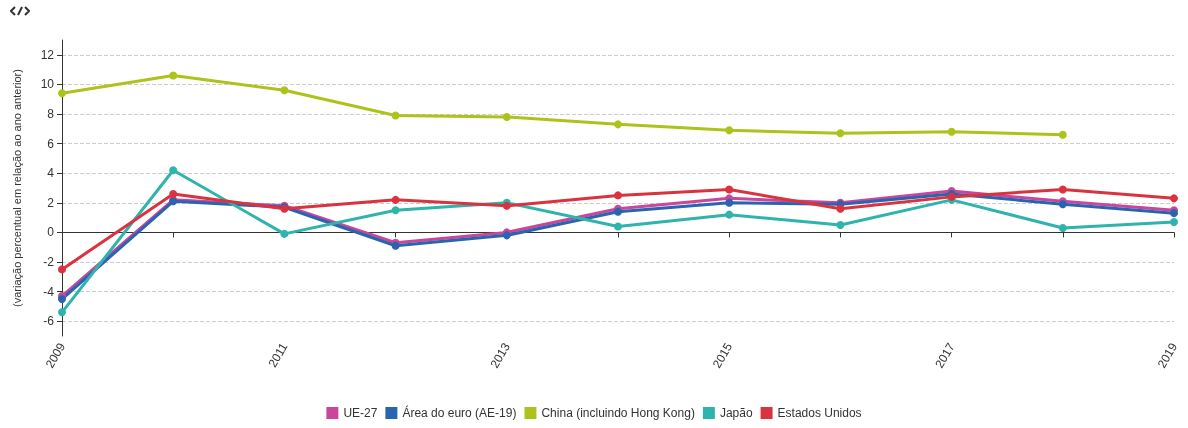 This screenshot has width=1188, height=428. Describe the element at coordinates (51, 232) in the screenshot. I see `y-tick-label: 0` at that location.